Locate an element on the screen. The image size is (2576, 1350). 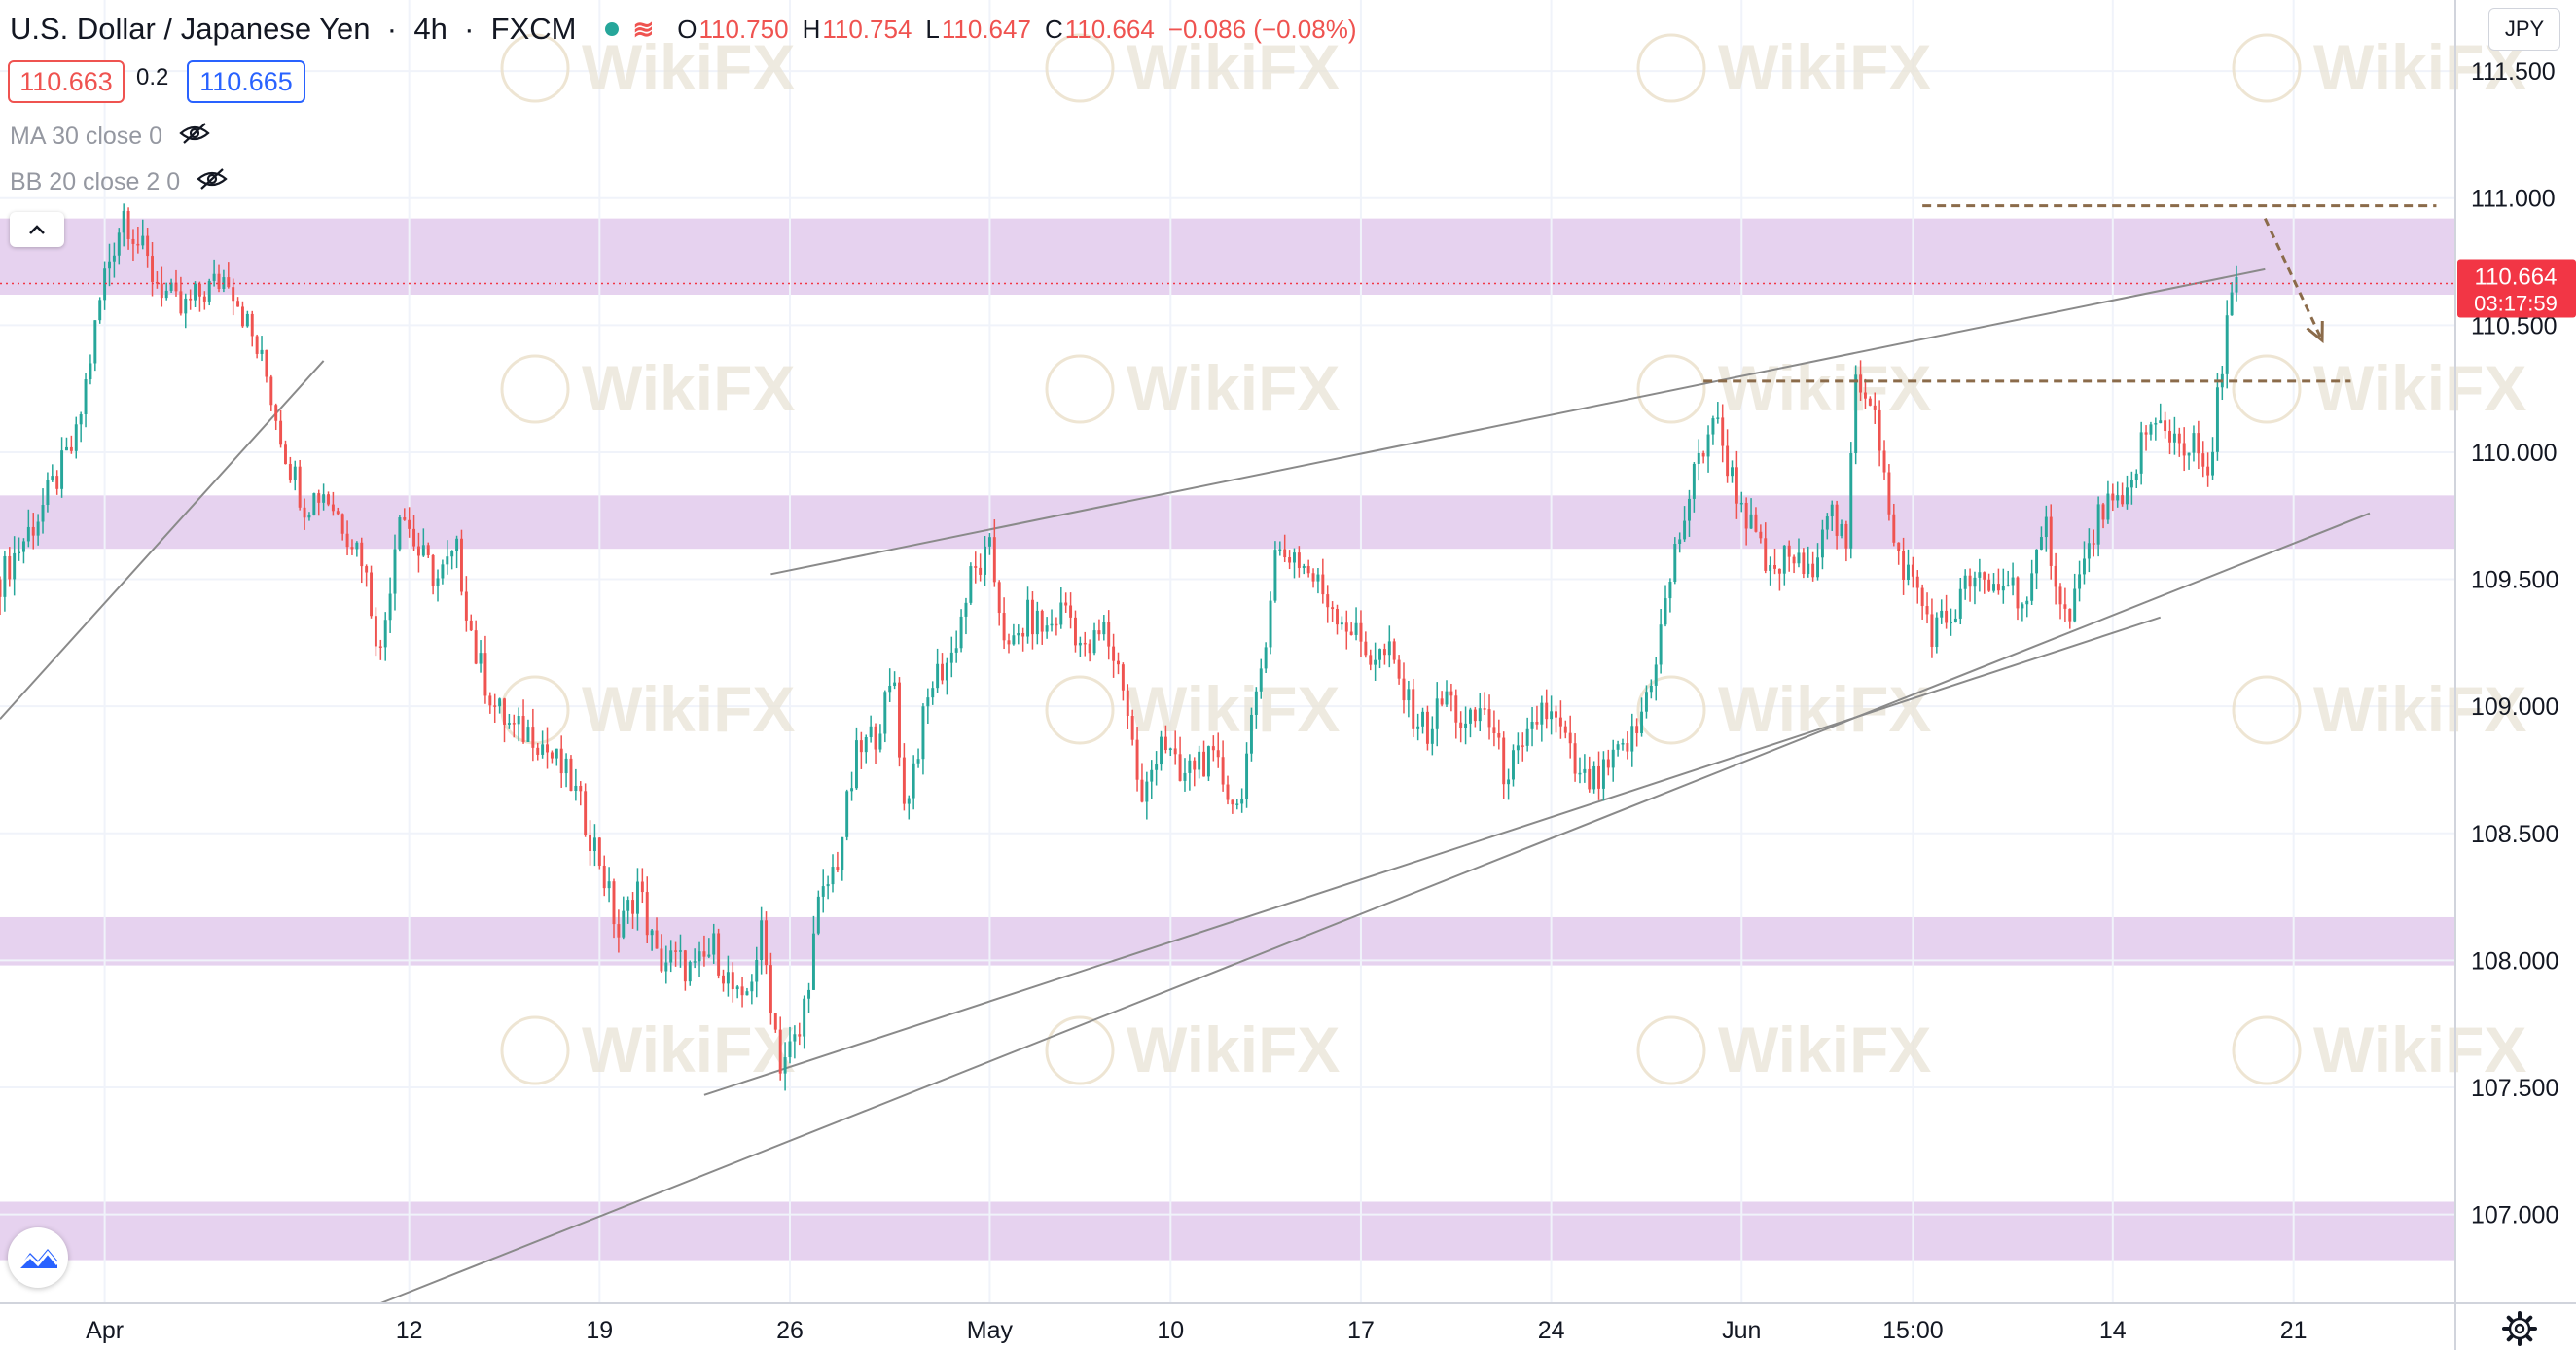
price-tick-label: 110.000 is located at coordinates (2514, 454).